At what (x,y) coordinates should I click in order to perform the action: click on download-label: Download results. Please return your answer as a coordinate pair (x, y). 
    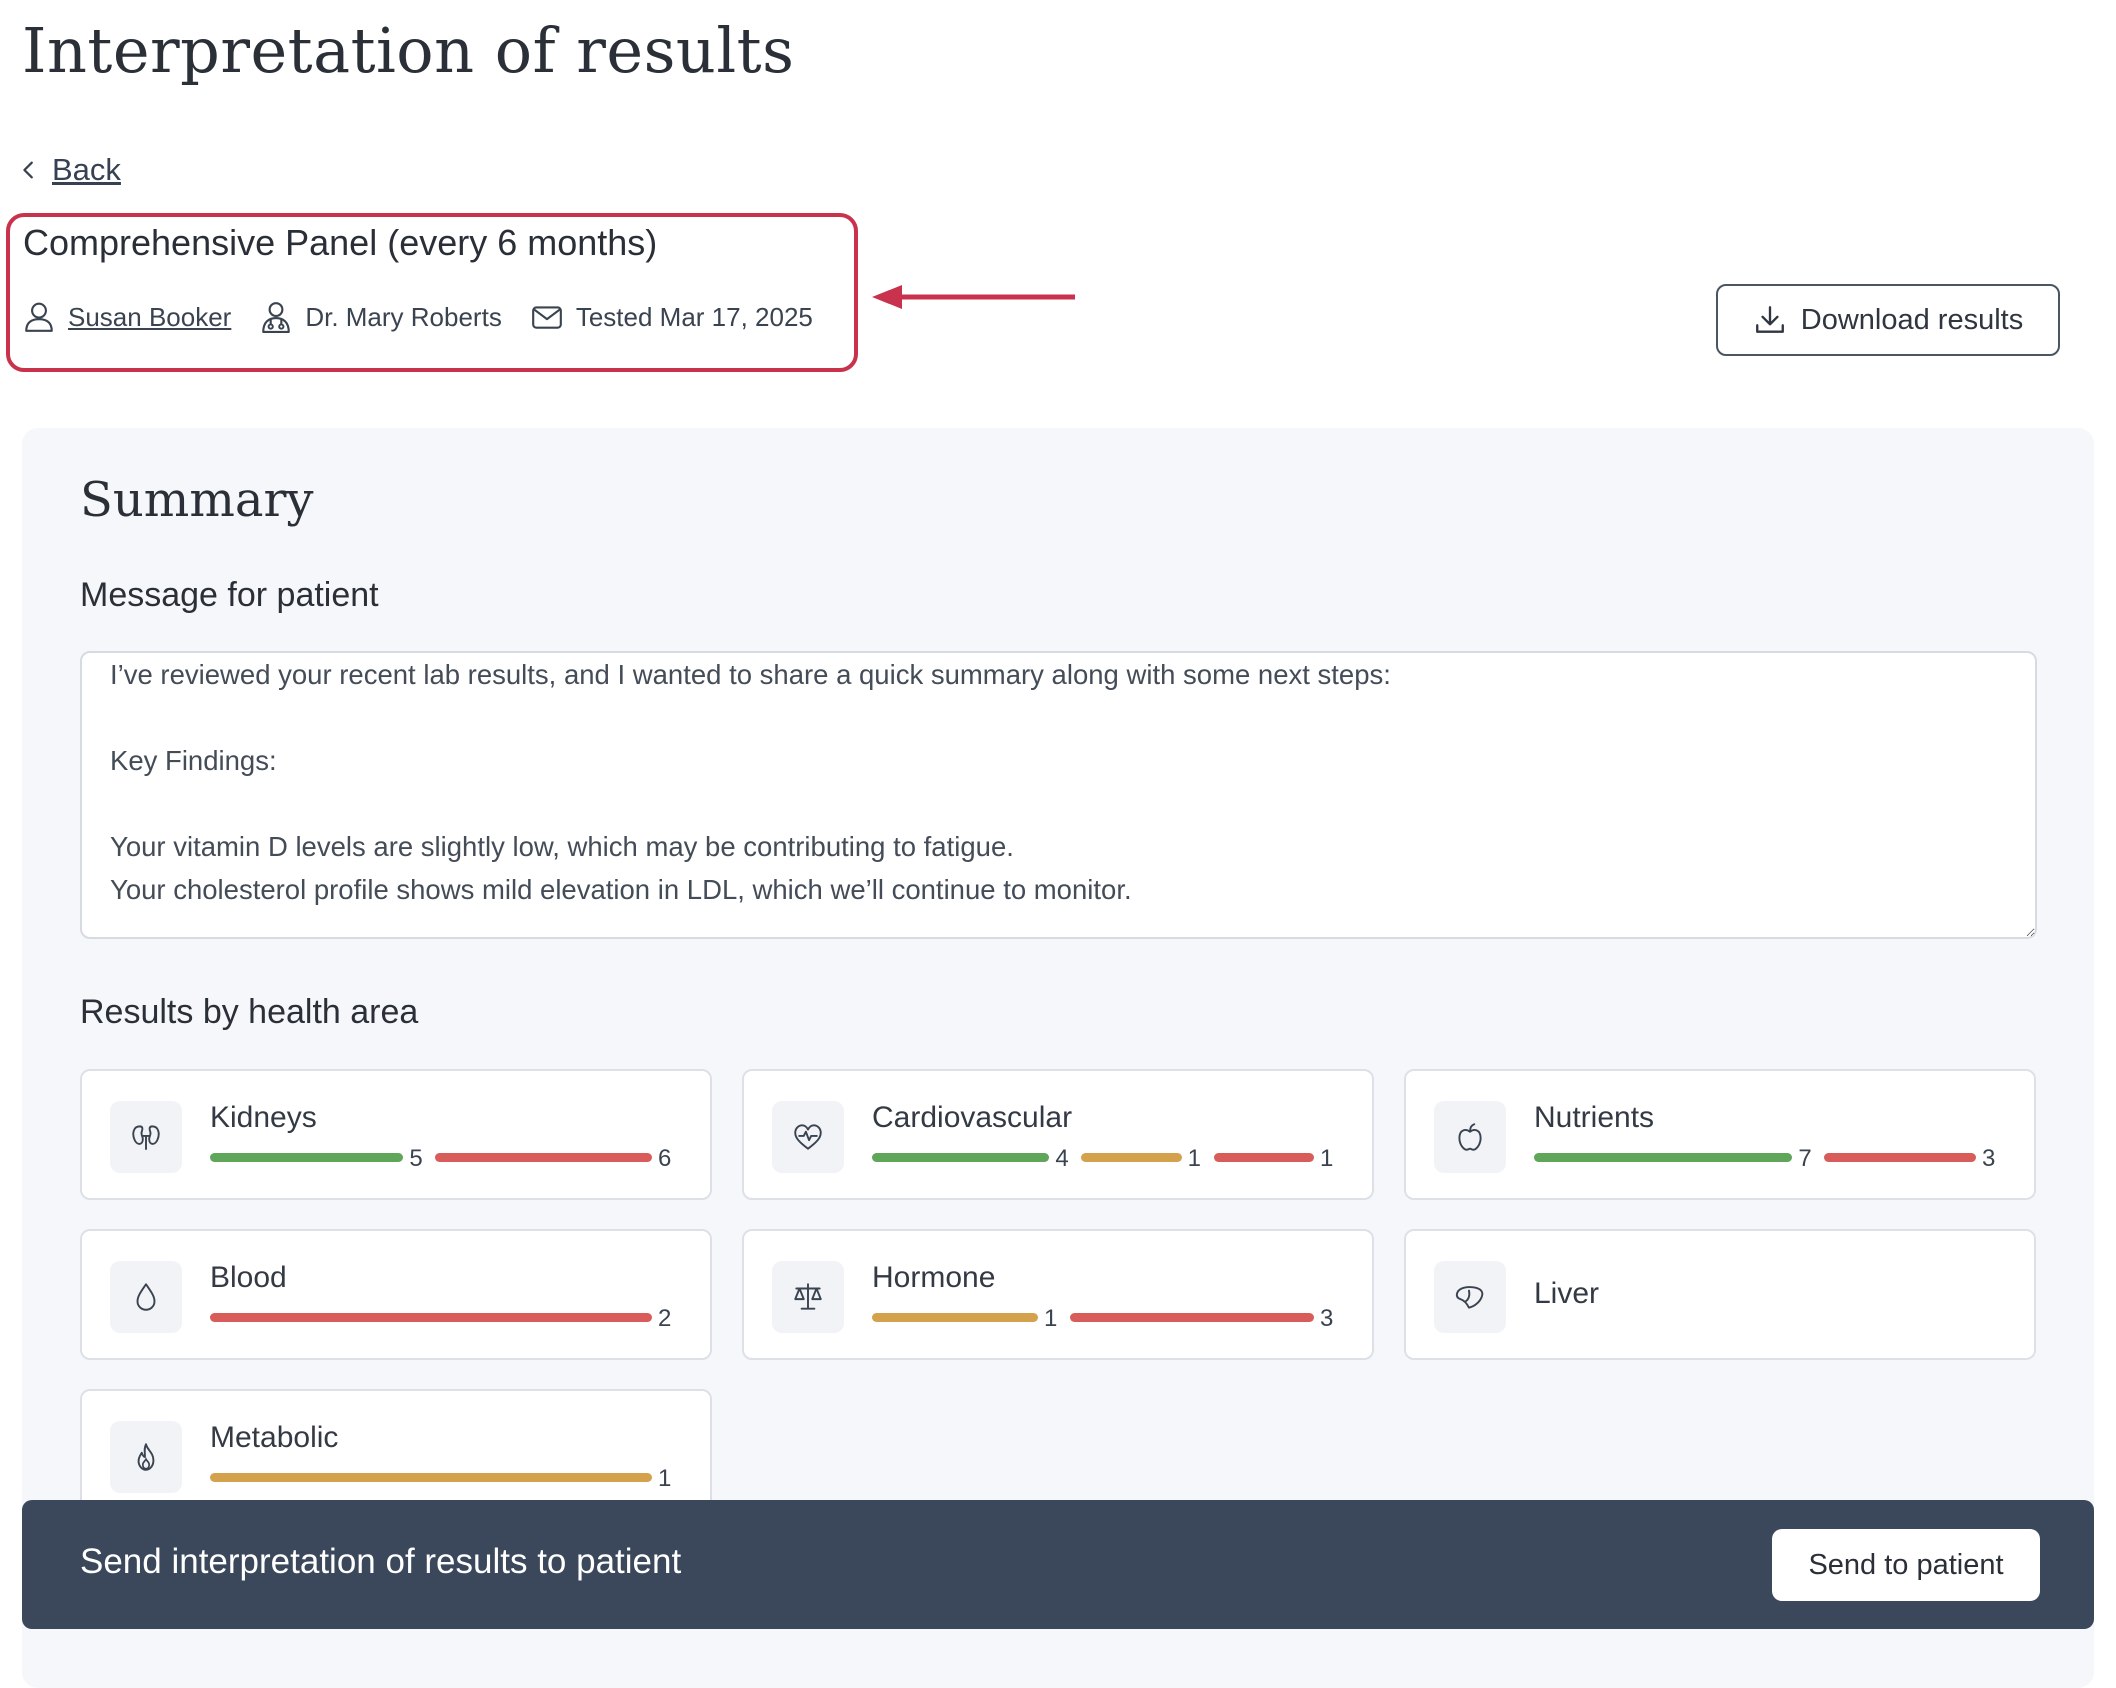
    Looking at the image, I should click on (1912, 319).